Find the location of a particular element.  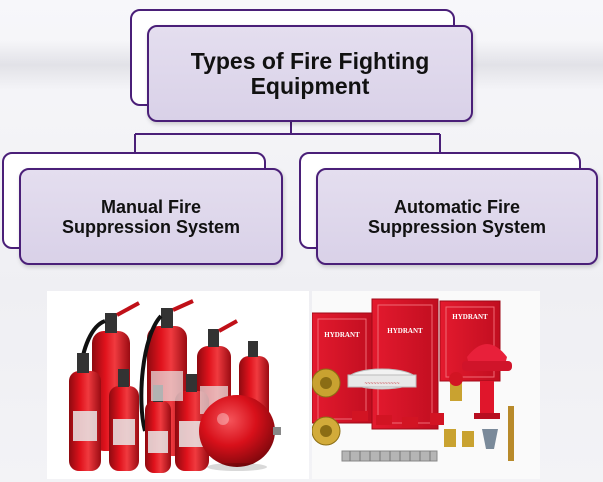

manual-suppression-label: Manual Fire Suppression System is located at coordinates (151, 216).